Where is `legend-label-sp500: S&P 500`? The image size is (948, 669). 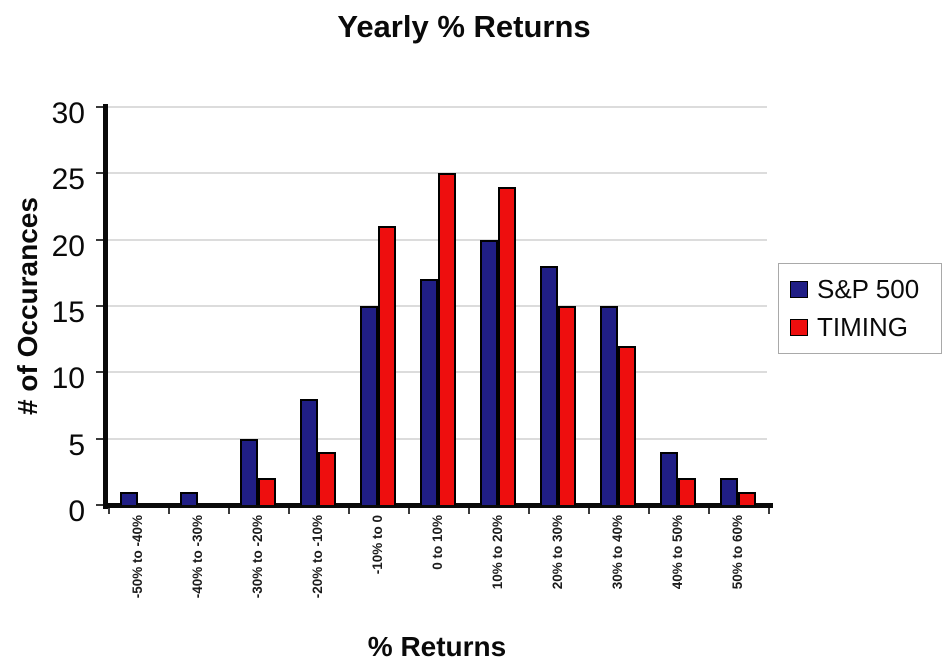
legend-label-sp500: S&P 500 is located at coordinates (868, 289).